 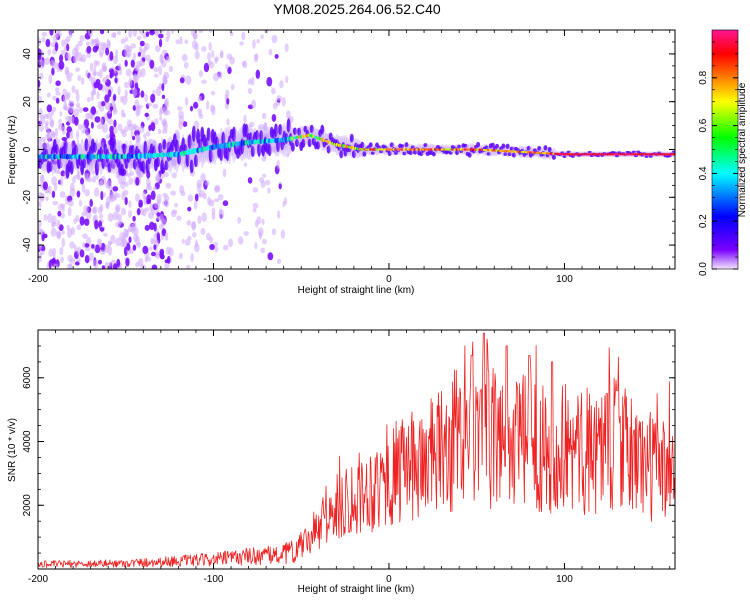 I want to click on spectrogram-x-tick-label: -200, so click(x=38, y=279).